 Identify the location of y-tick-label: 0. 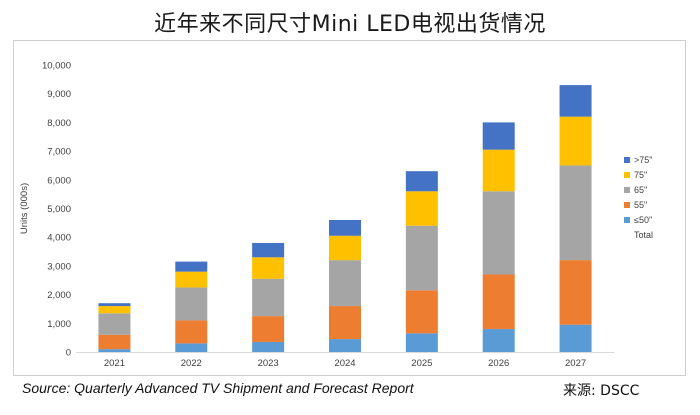
(68, 353).